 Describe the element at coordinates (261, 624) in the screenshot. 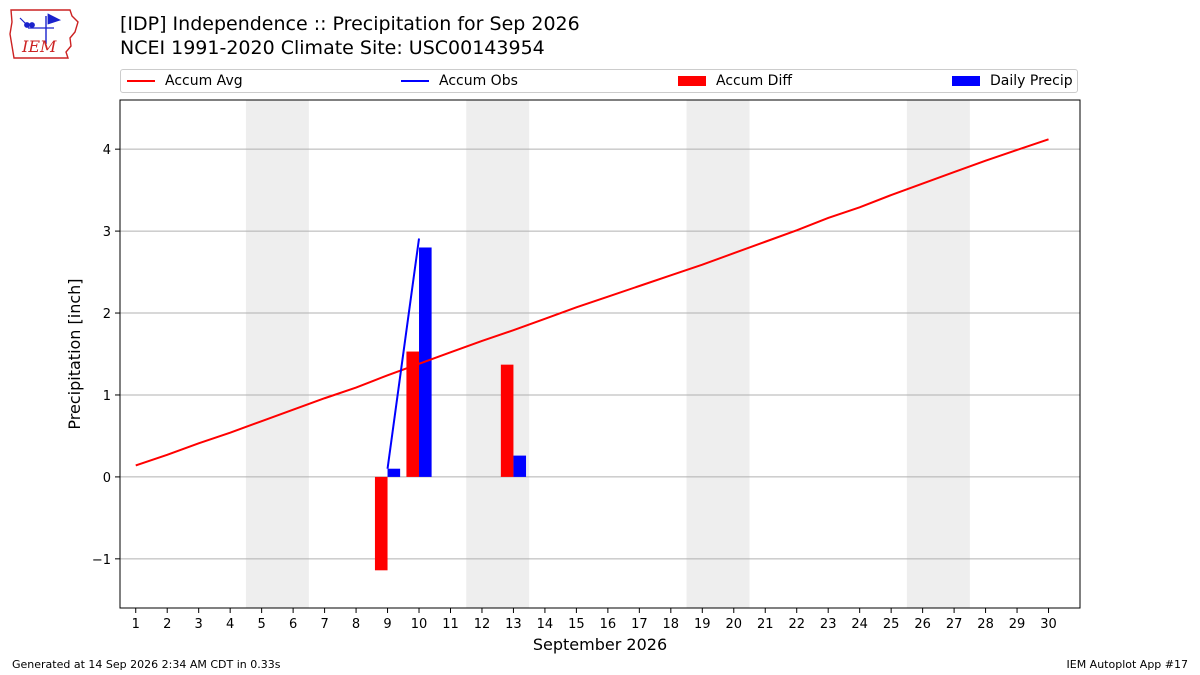

I see `x-tick-label: 5` at that location.